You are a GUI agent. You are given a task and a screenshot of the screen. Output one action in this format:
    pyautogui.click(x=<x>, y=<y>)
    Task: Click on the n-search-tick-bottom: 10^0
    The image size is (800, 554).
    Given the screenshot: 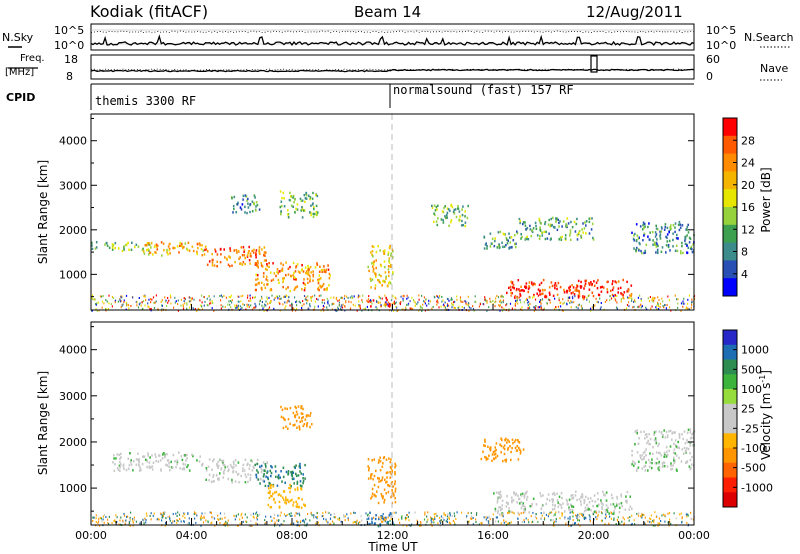 What is the action you would take?
    pyautogui.click(x=721, y=45)
    